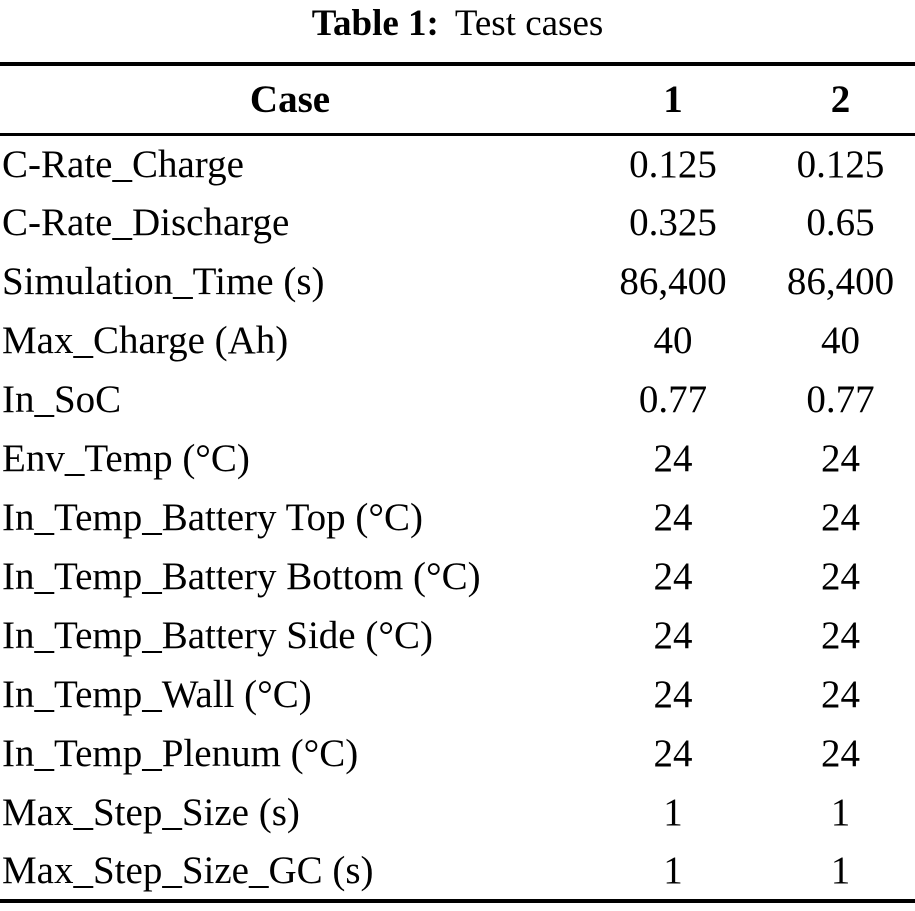  I want to click on row-value-case-1: 86,400, so click(673, 281).